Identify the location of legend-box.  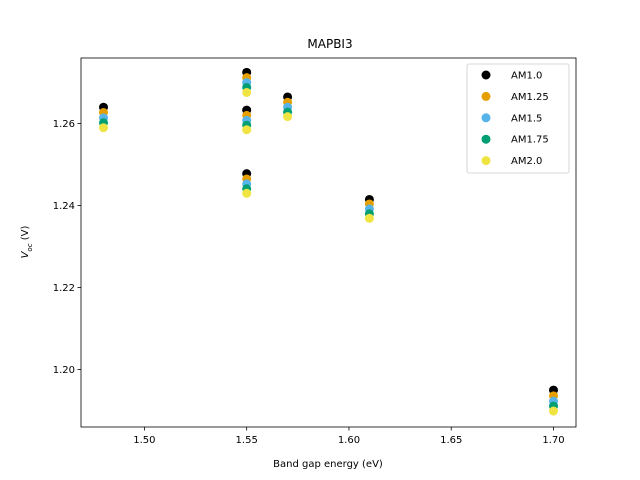
(518, 118).